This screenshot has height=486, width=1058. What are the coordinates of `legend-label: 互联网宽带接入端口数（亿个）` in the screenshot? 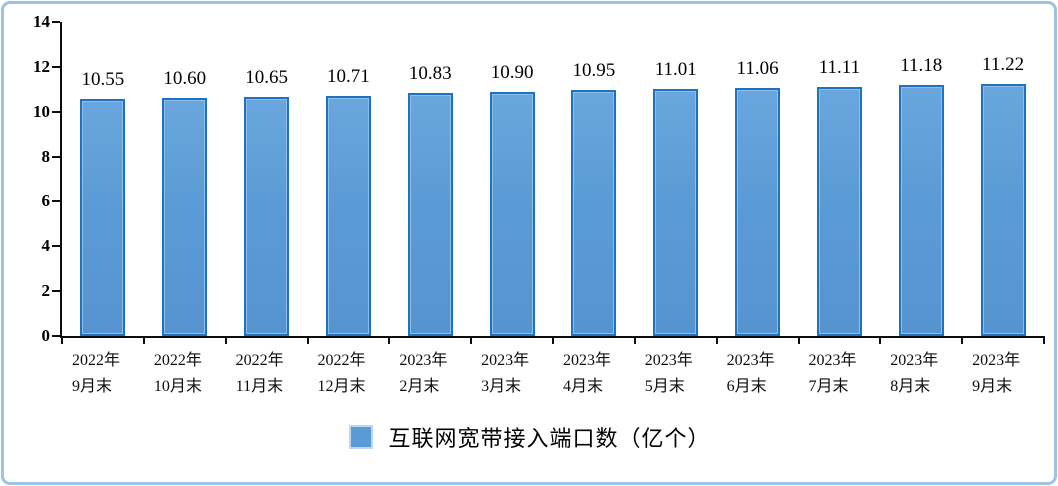 It's located at (549, 438).